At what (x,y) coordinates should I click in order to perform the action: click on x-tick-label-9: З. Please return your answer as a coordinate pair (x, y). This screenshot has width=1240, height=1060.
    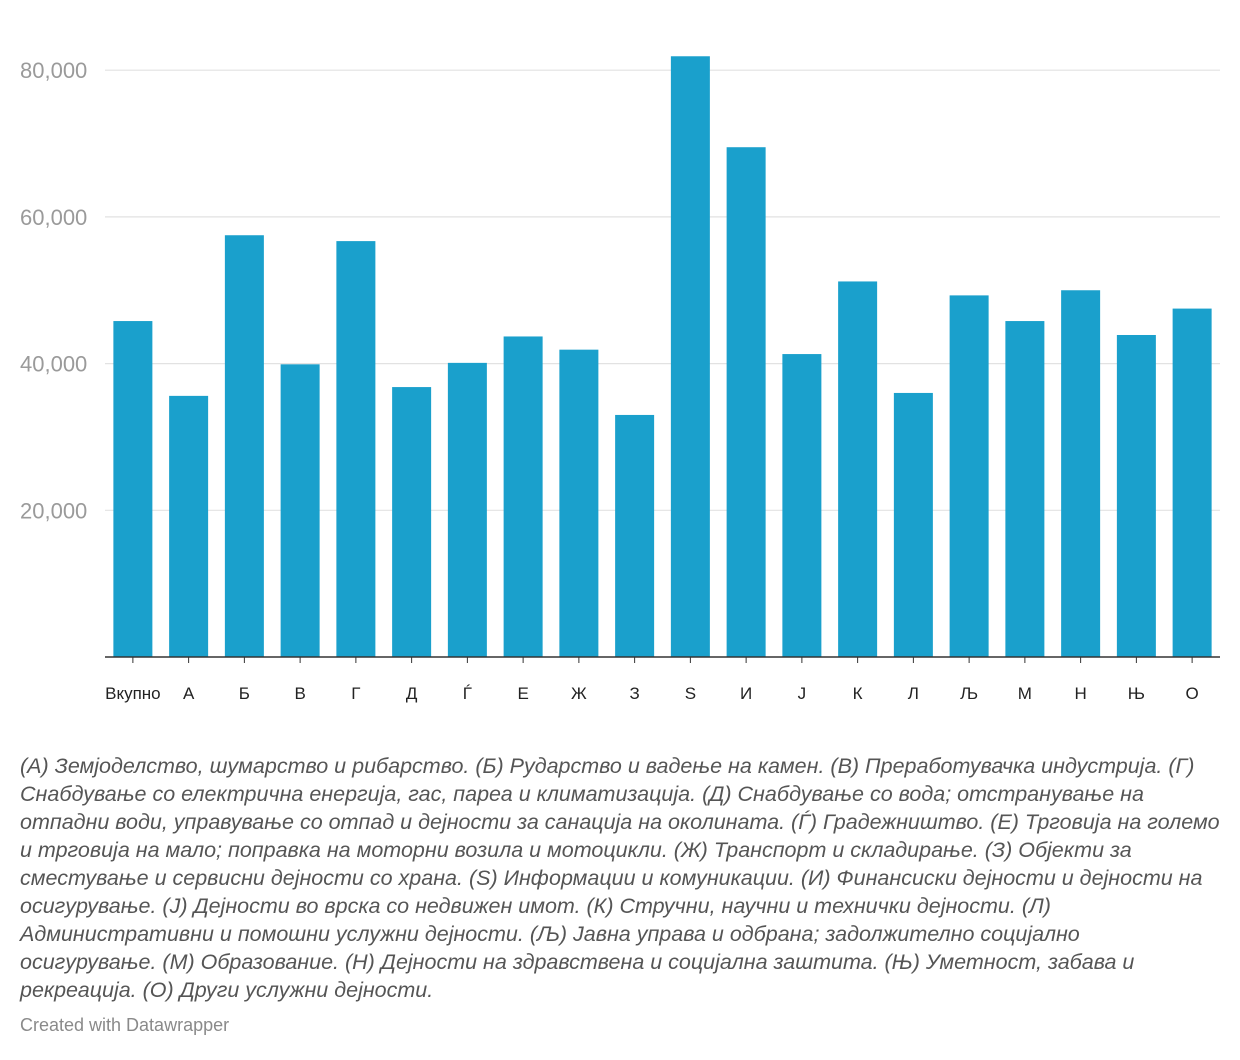
    Looking at the image, I should click on (634, 693).